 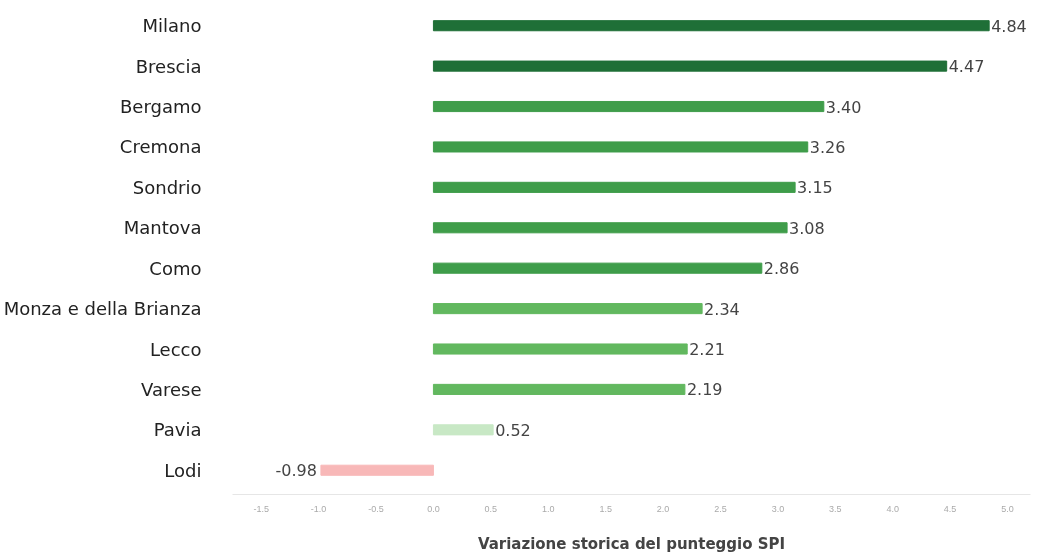 I want to click on data-label: 4.47, so click(x=966, y=67).